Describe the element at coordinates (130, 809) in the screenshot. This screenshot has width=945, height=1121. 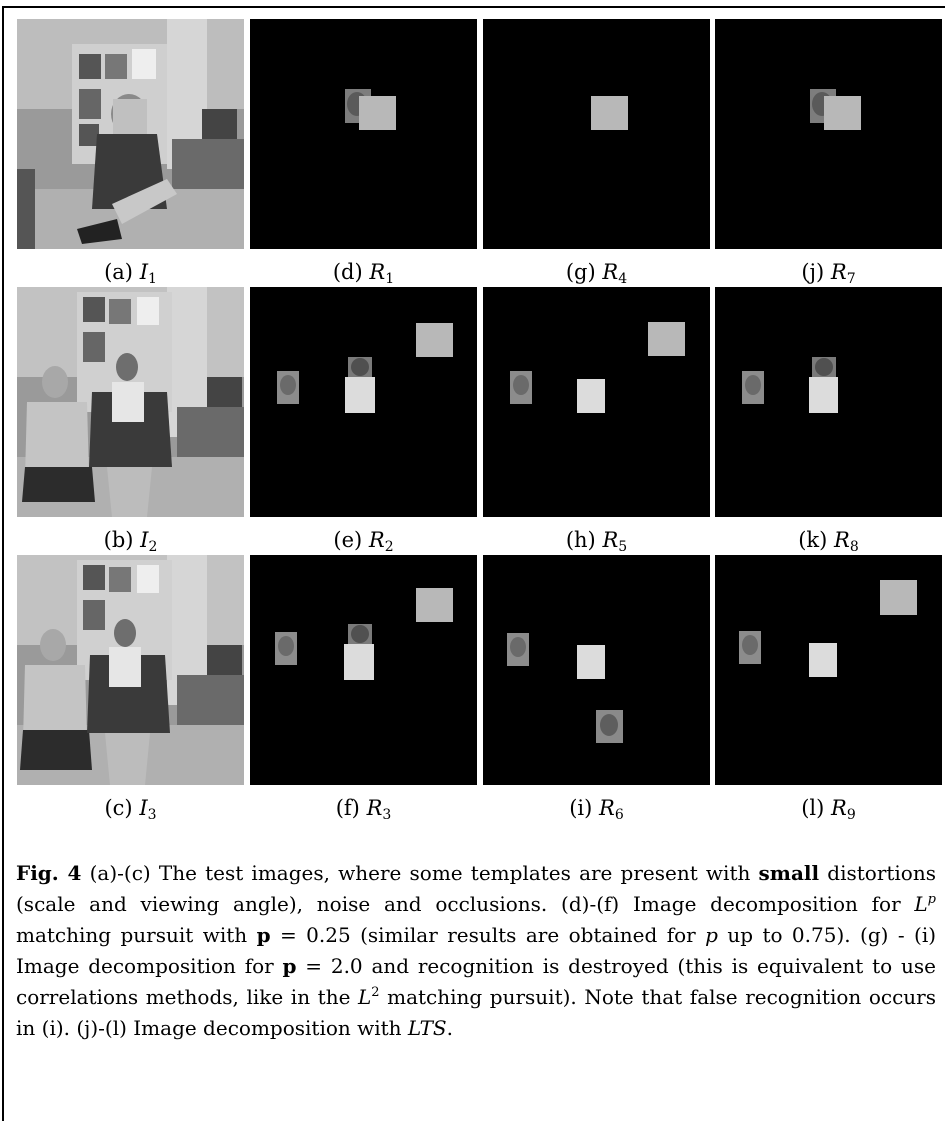
I see `caption-c: (c) I3` at that location.